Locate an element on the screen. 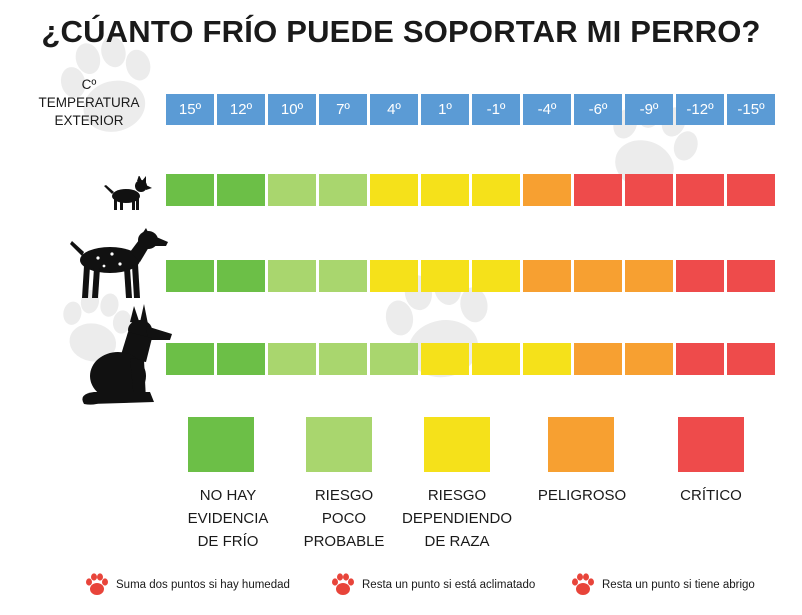  temperature-axis-label: Cº TEMPERATURA EXTERIOR is located at coordinates (89, 103).